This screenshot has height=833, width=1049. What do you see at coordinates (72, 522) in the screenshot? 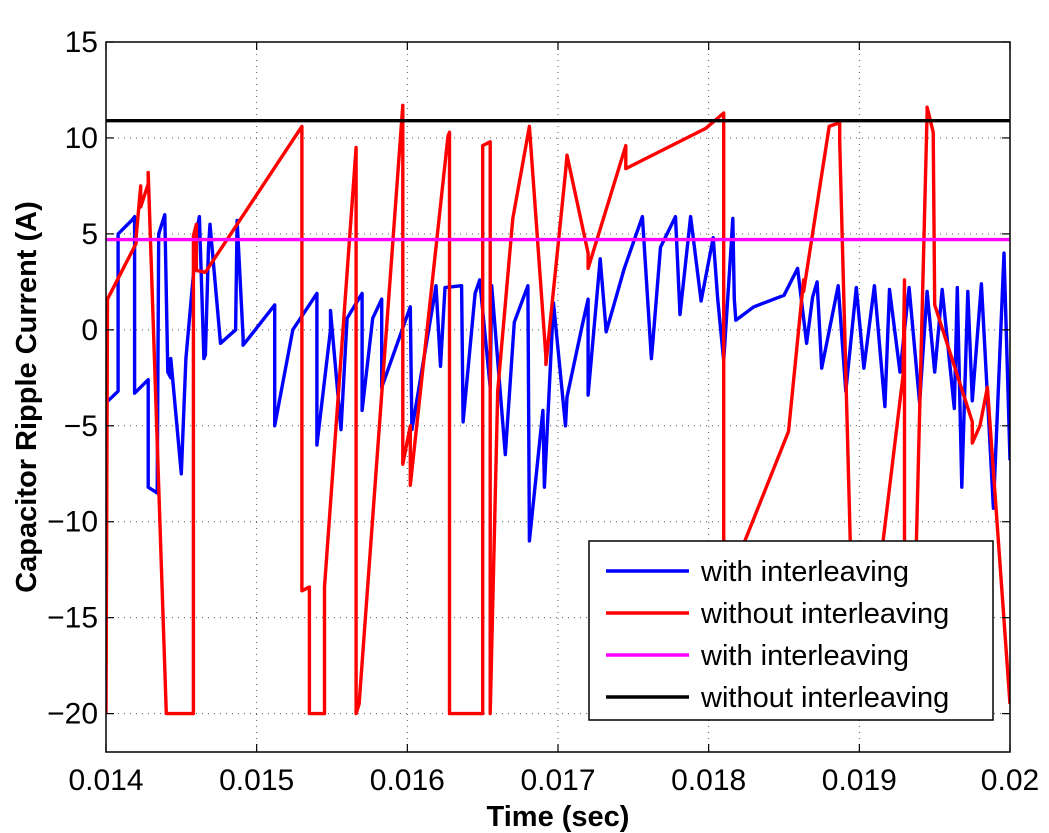
I see `y-tick-label: −10` at bounding box center [72, 522].